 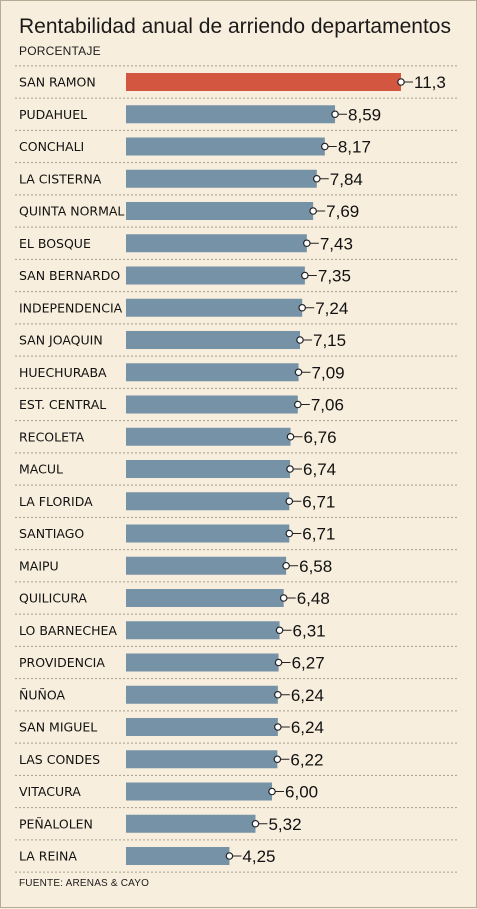 What do you see at coordinates (346, 179) in the screenshot?
I see `value-label: 7,84` at bounding box center [346, 179].